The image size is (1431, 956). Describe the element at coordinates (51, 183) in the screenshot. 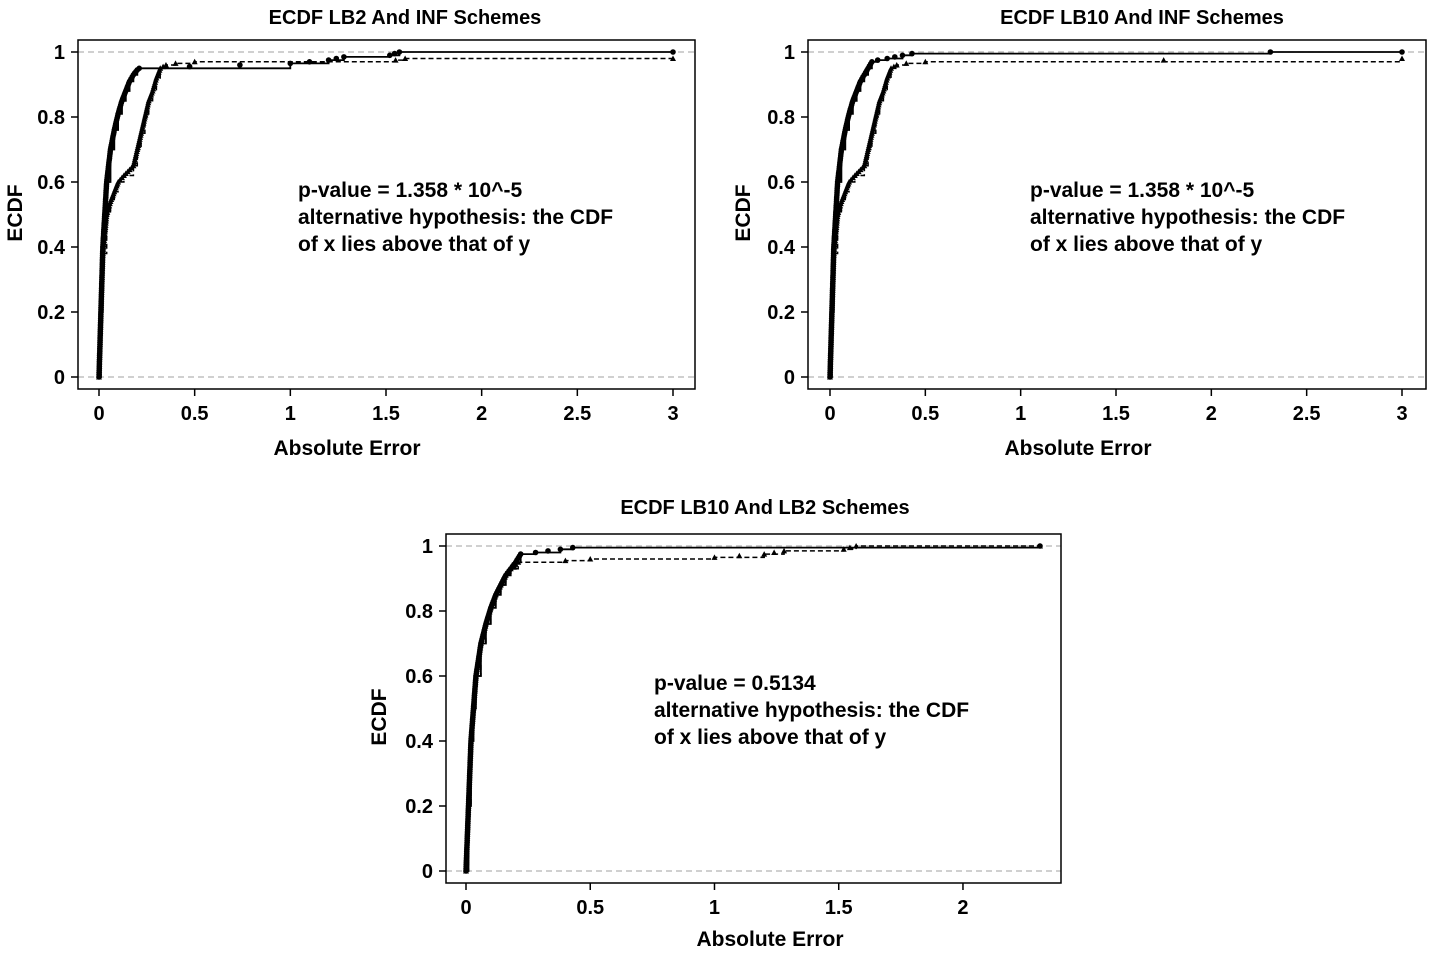

I see `y-tick-label: 0.6` at that location.